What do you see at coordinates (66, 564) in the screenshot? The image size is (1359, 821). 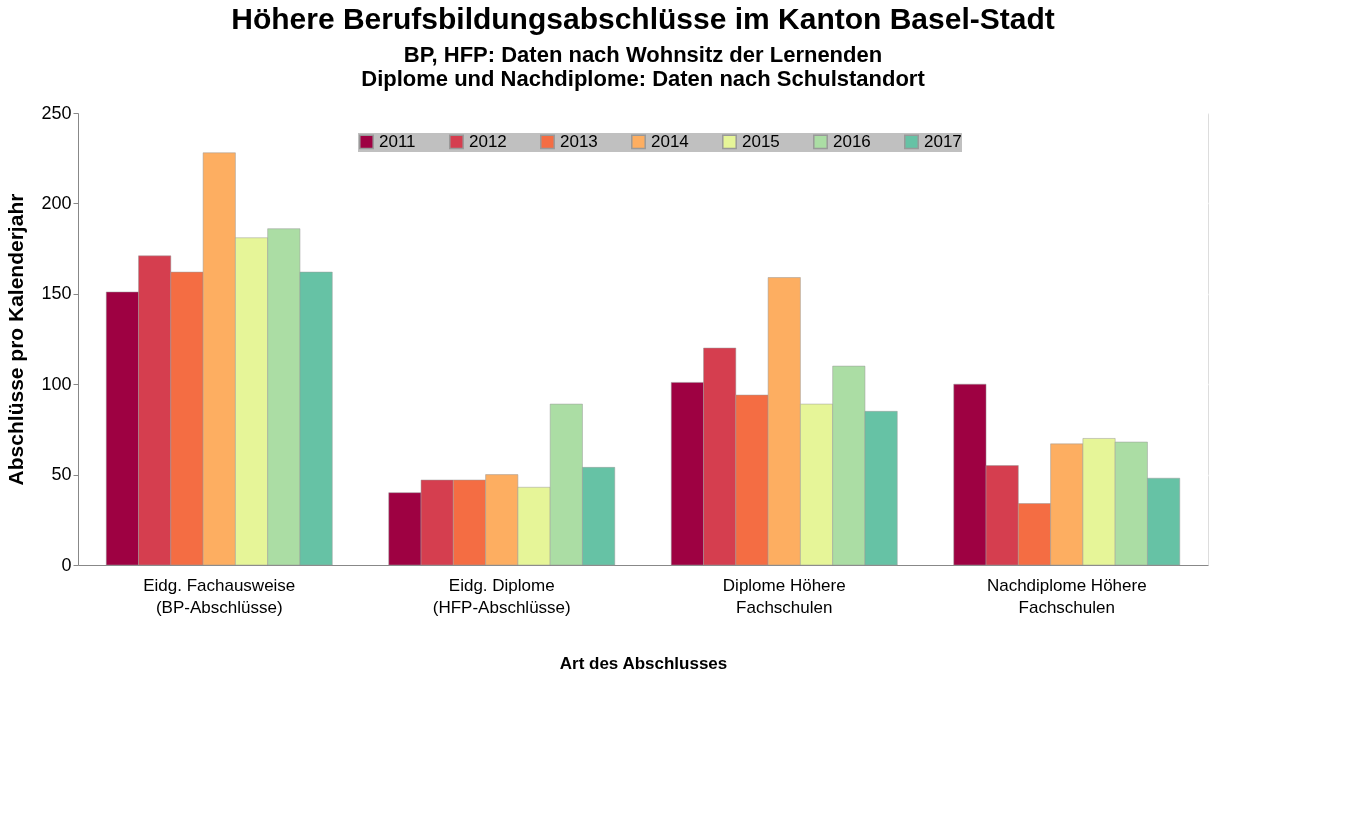 I see `y-tick-label: 0` at bounding box center [66, 564].